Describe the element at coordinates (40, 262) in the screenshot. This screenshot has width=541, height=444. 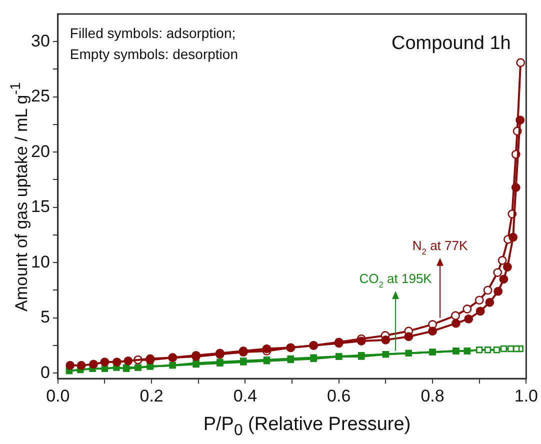
I see `y-tick-label: 10` at that location.